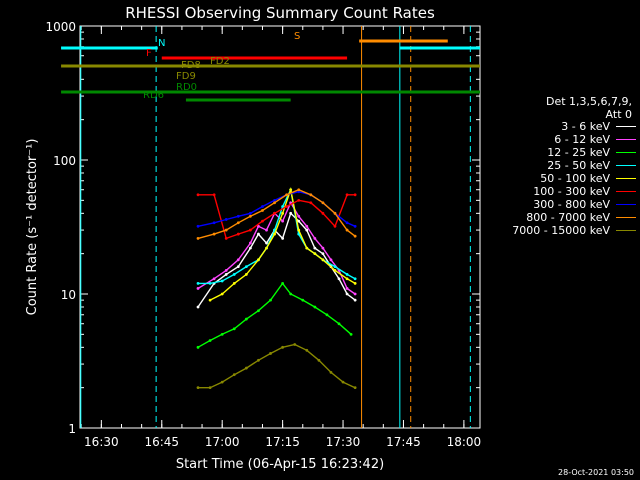  I want to click on legend-item: 3 - 6 keV, so click(598, 126).